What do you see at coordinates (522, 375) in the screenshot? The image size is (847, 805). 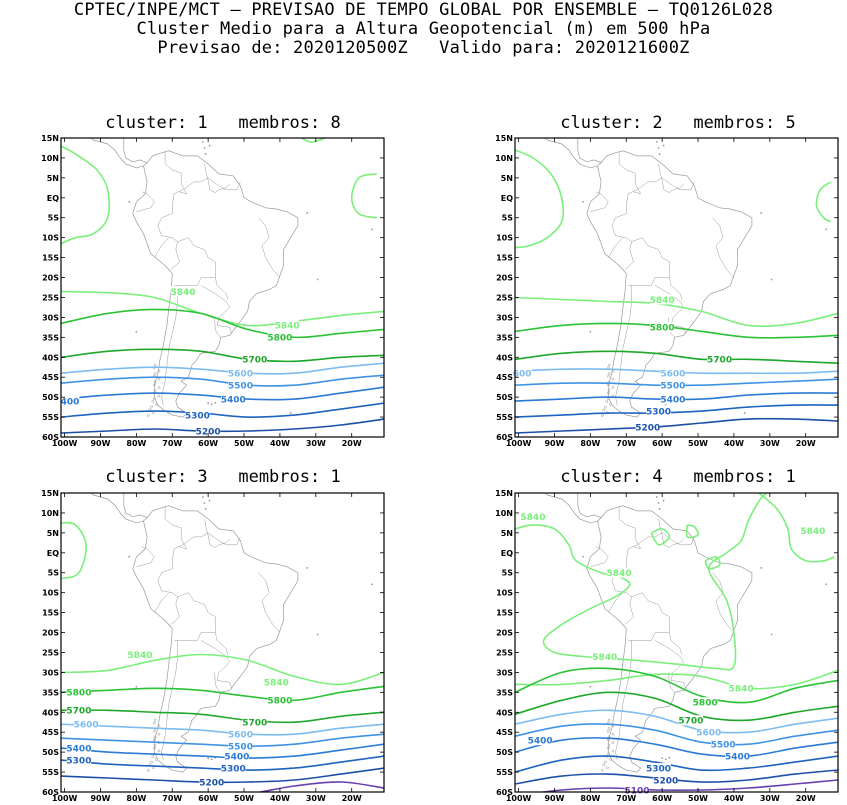 I see `contour-label-5600: 600` at bounding box center [522, 375].